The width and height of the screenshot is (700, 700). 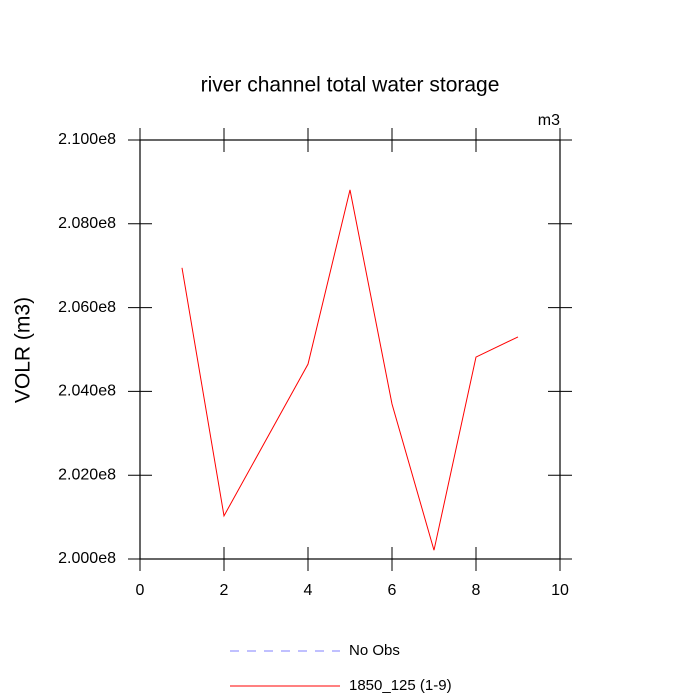 What do you see at coordinates (87, 474) in the screenshot?
I see `y-tick-label: 2.020e8` at bounding box center [87, 474].